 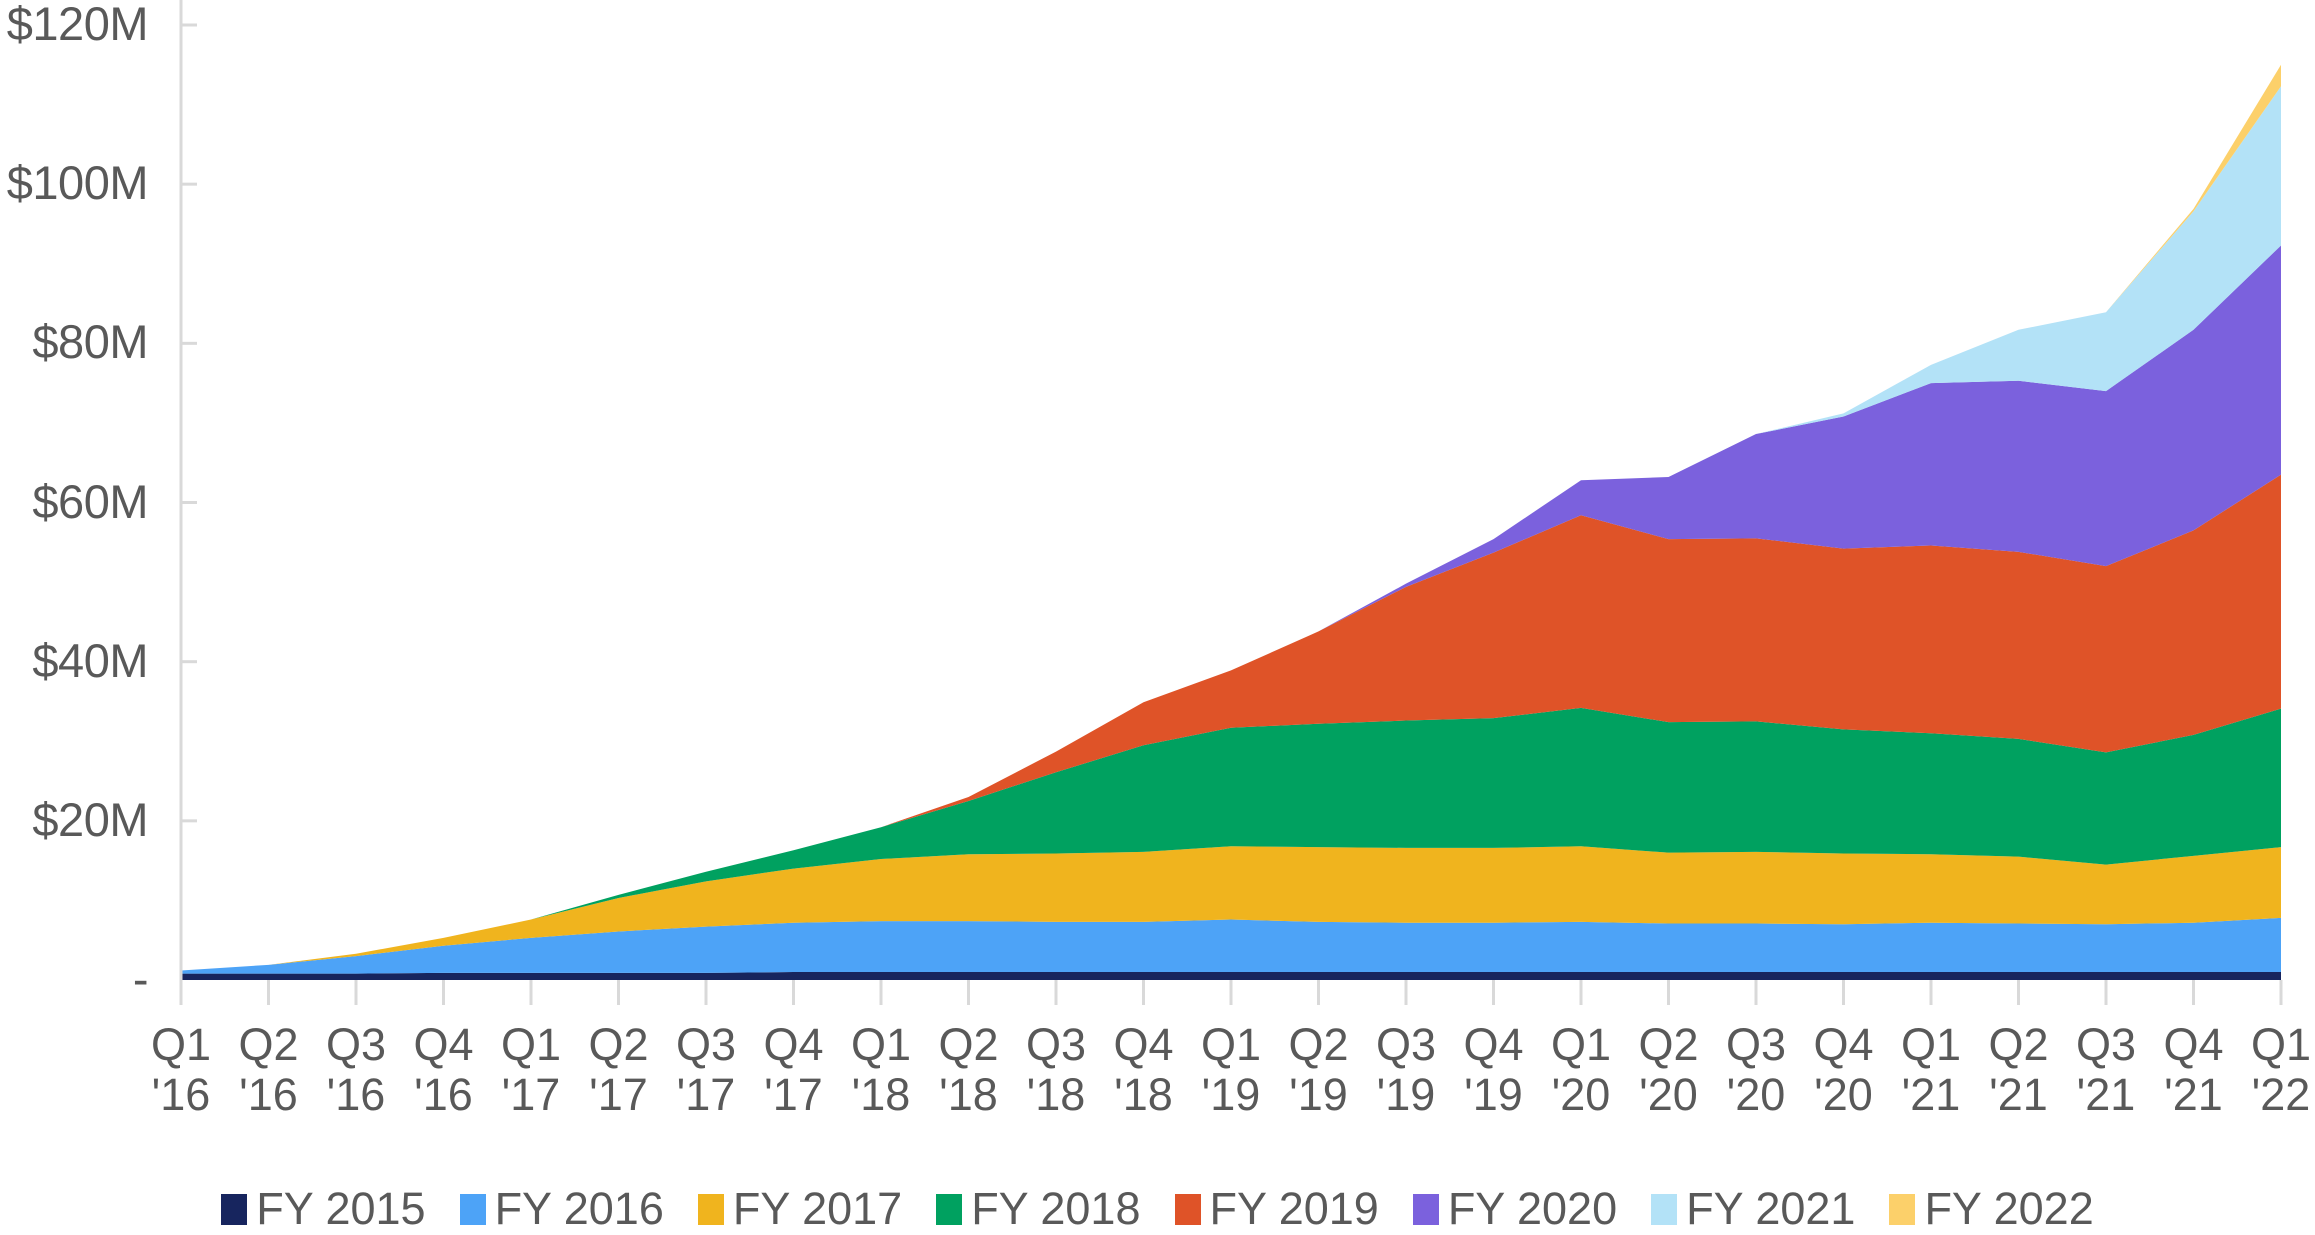 I want to click on y-axis-tick-label: $40M, so click(x=90, y=660).